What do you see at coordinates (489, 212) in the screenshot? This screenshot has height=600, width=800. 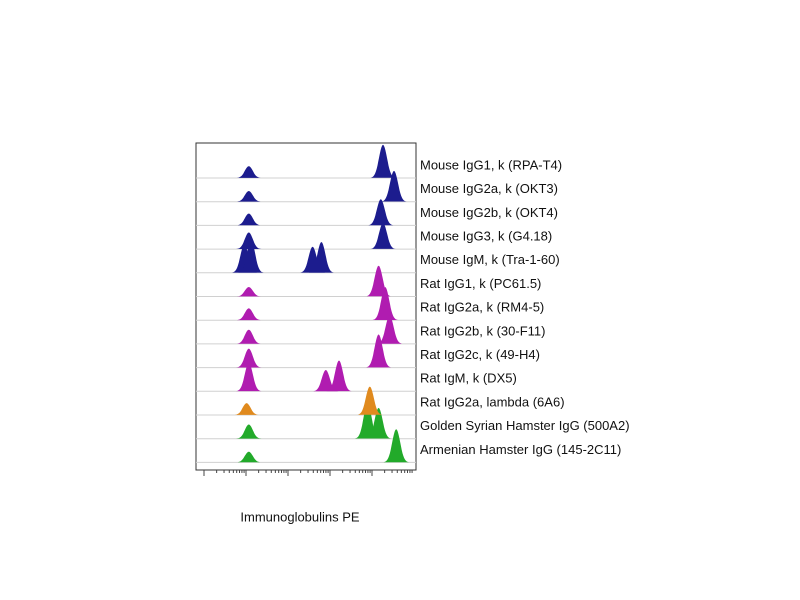 I see `series-label: Mouse IgG2b, k (OKT4)` at bounding box center [489, 212].